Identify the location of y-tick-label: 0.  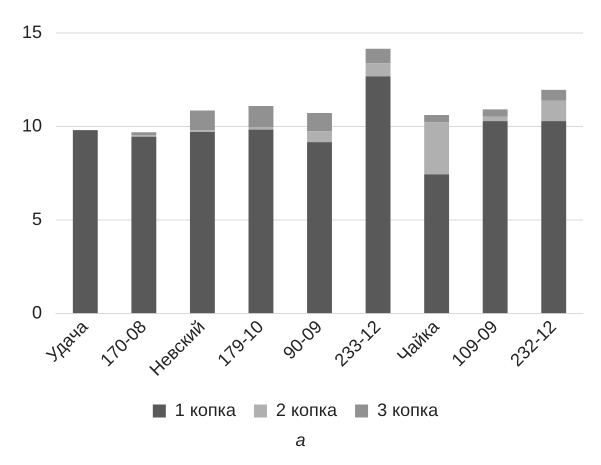
(37, 312).